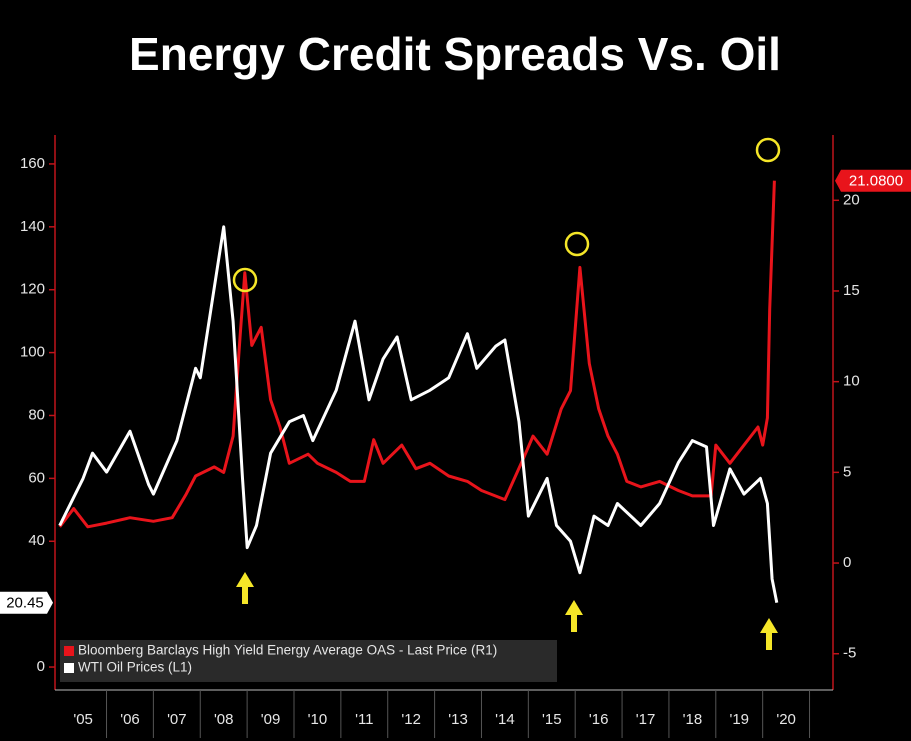 The width and height of the screenshot is (911, 741). Describe the element at coordinates (876, 181) in the screenshot. I see `last-price-label: 21.0800` at that location.